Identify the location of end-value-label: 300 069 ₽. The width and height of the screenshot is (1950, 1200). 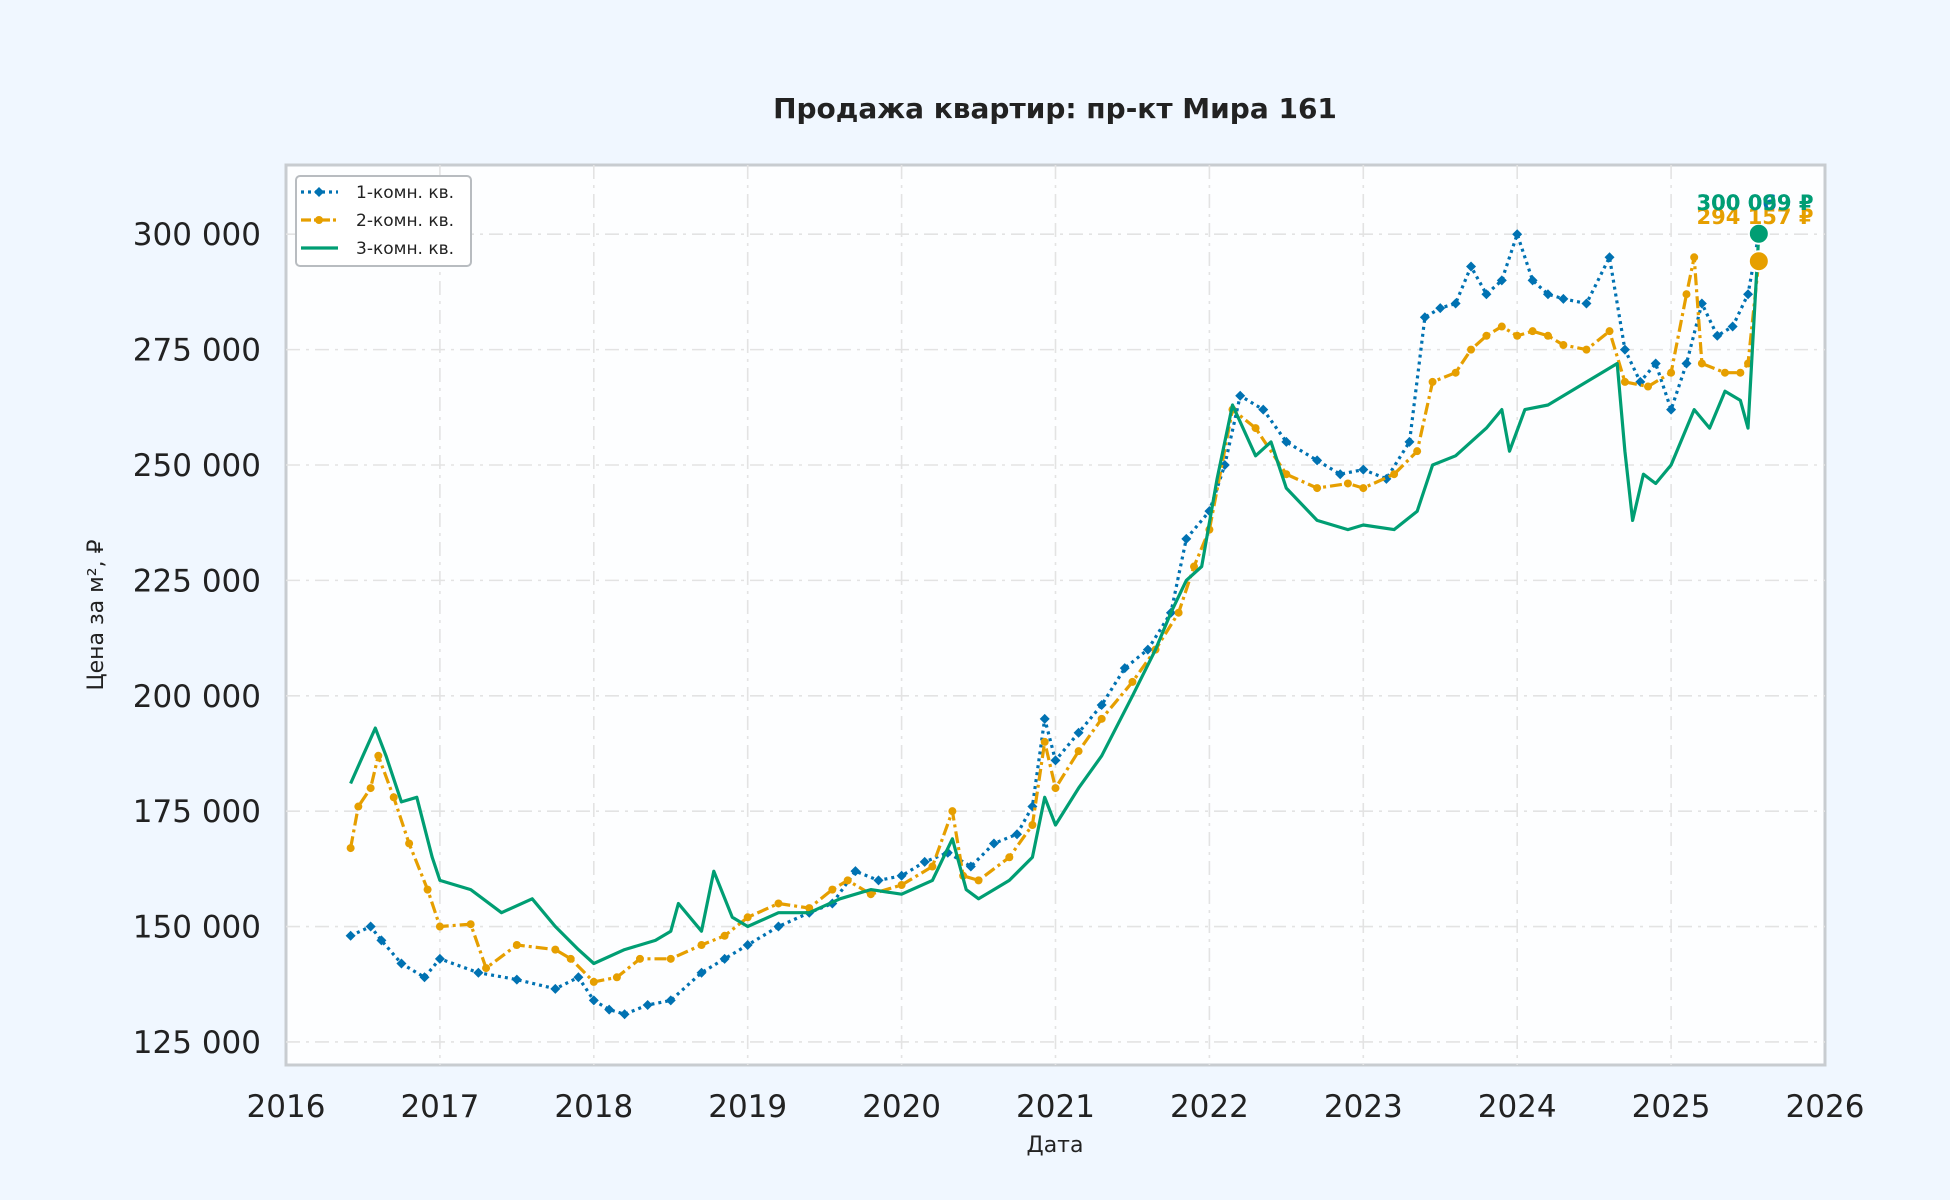
(1755, 203).